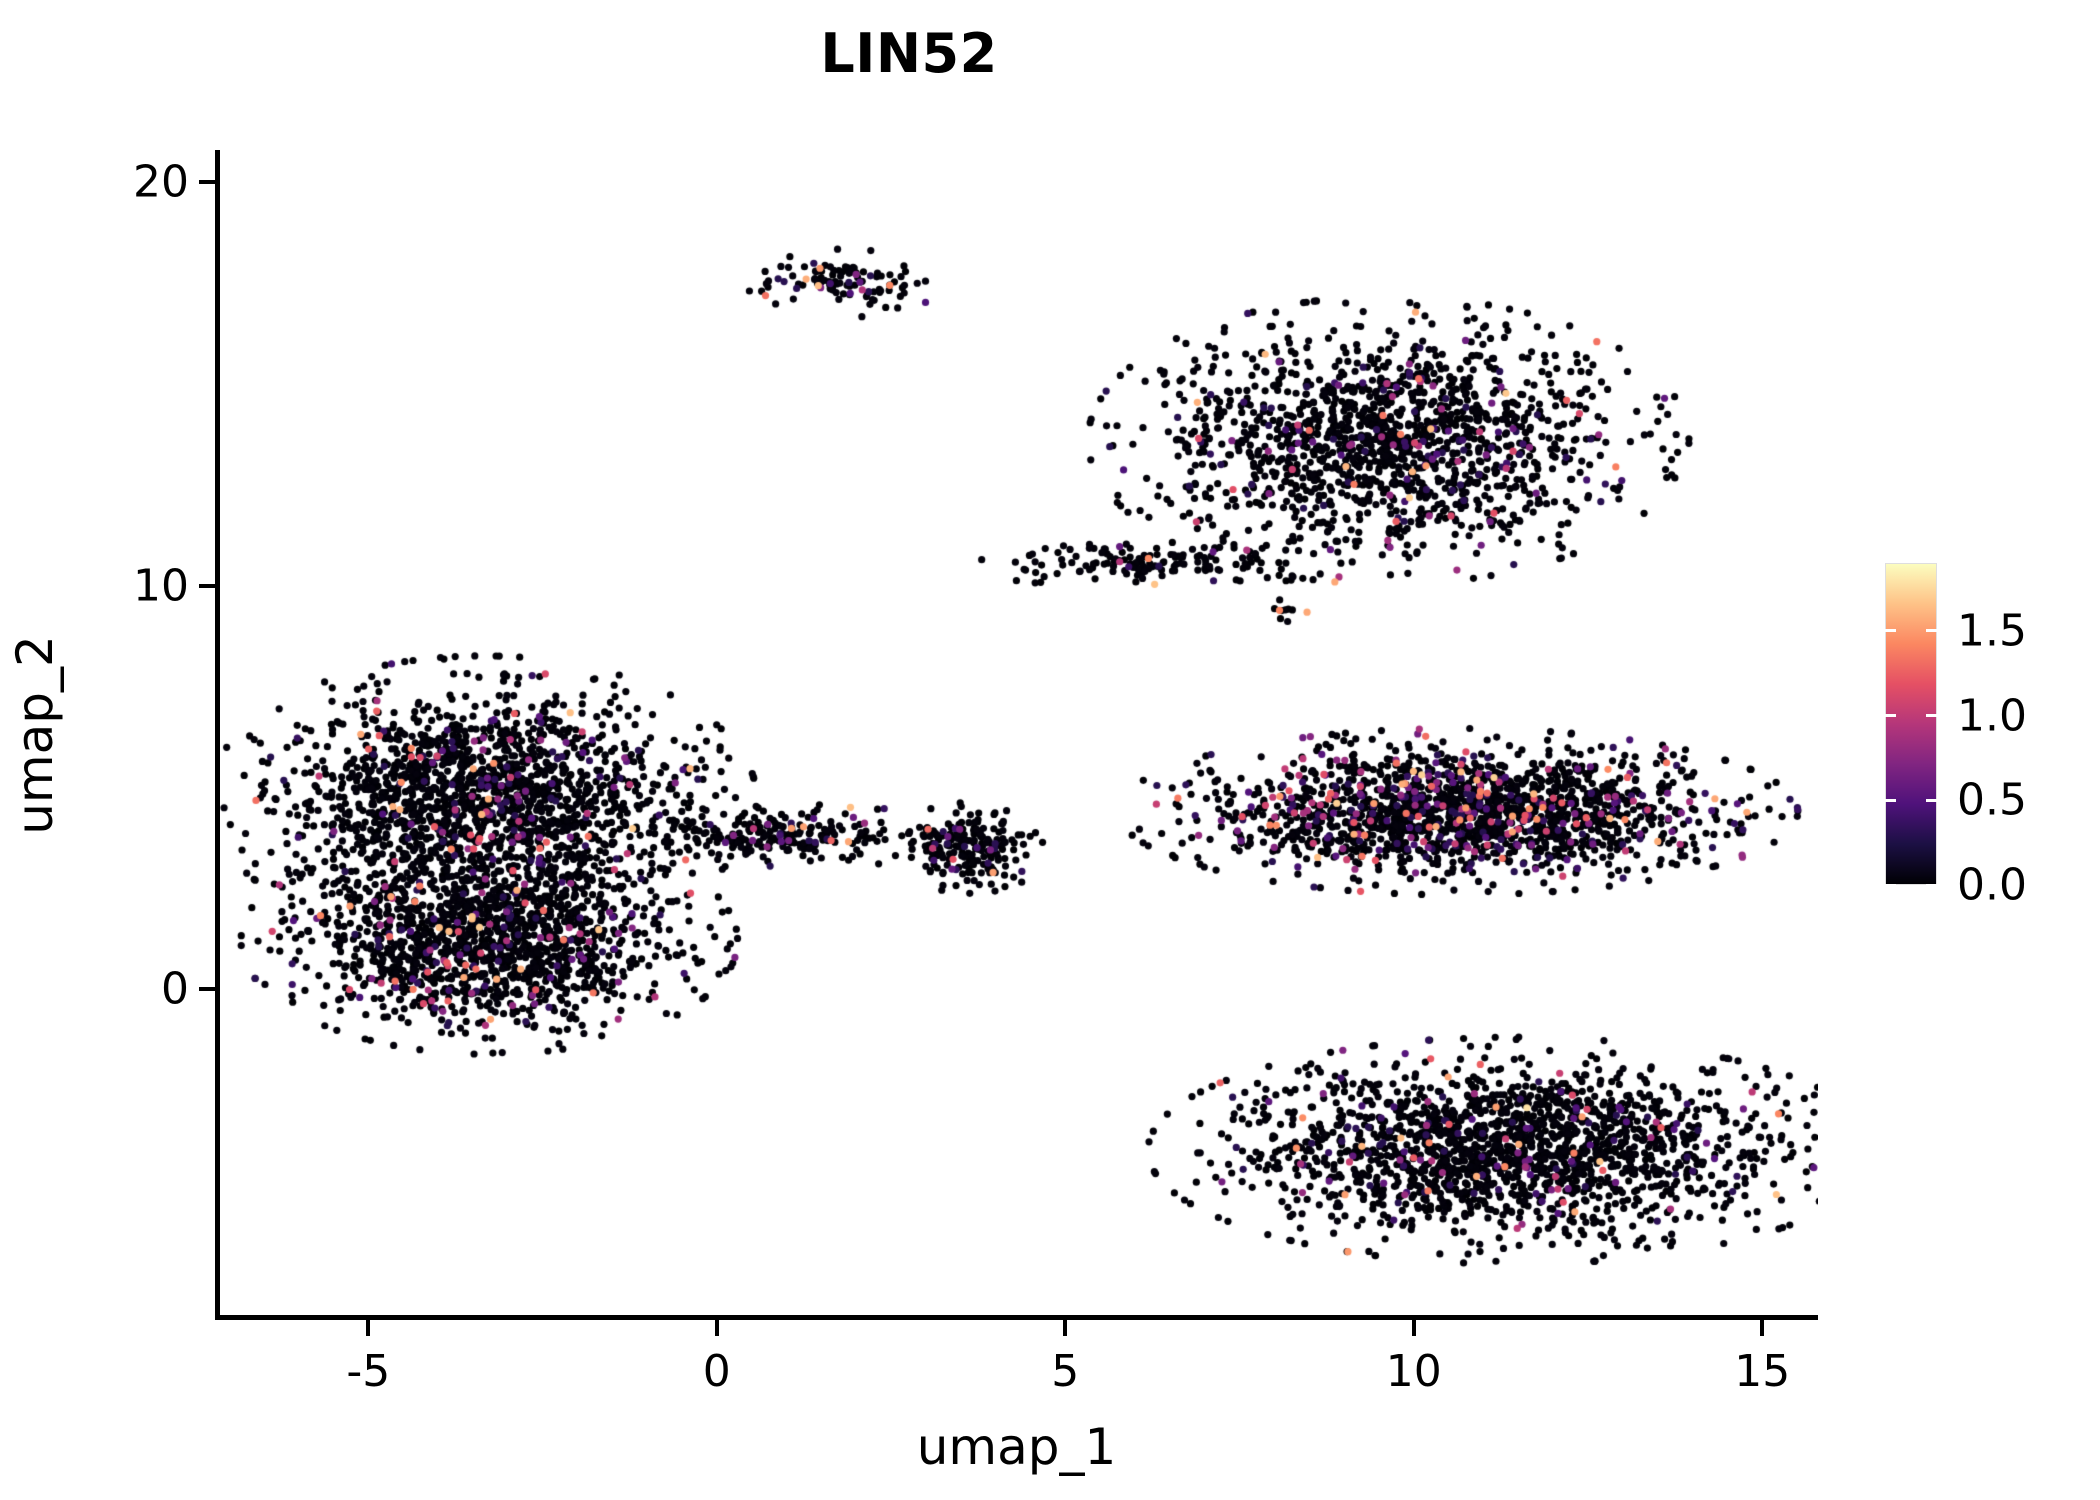 The width and height of the screenshot is (2100, 1500). What do you see at coordinates (217, 735) in the screenshot?
I see `y-axis-spine` at bounding box center [217, 735].